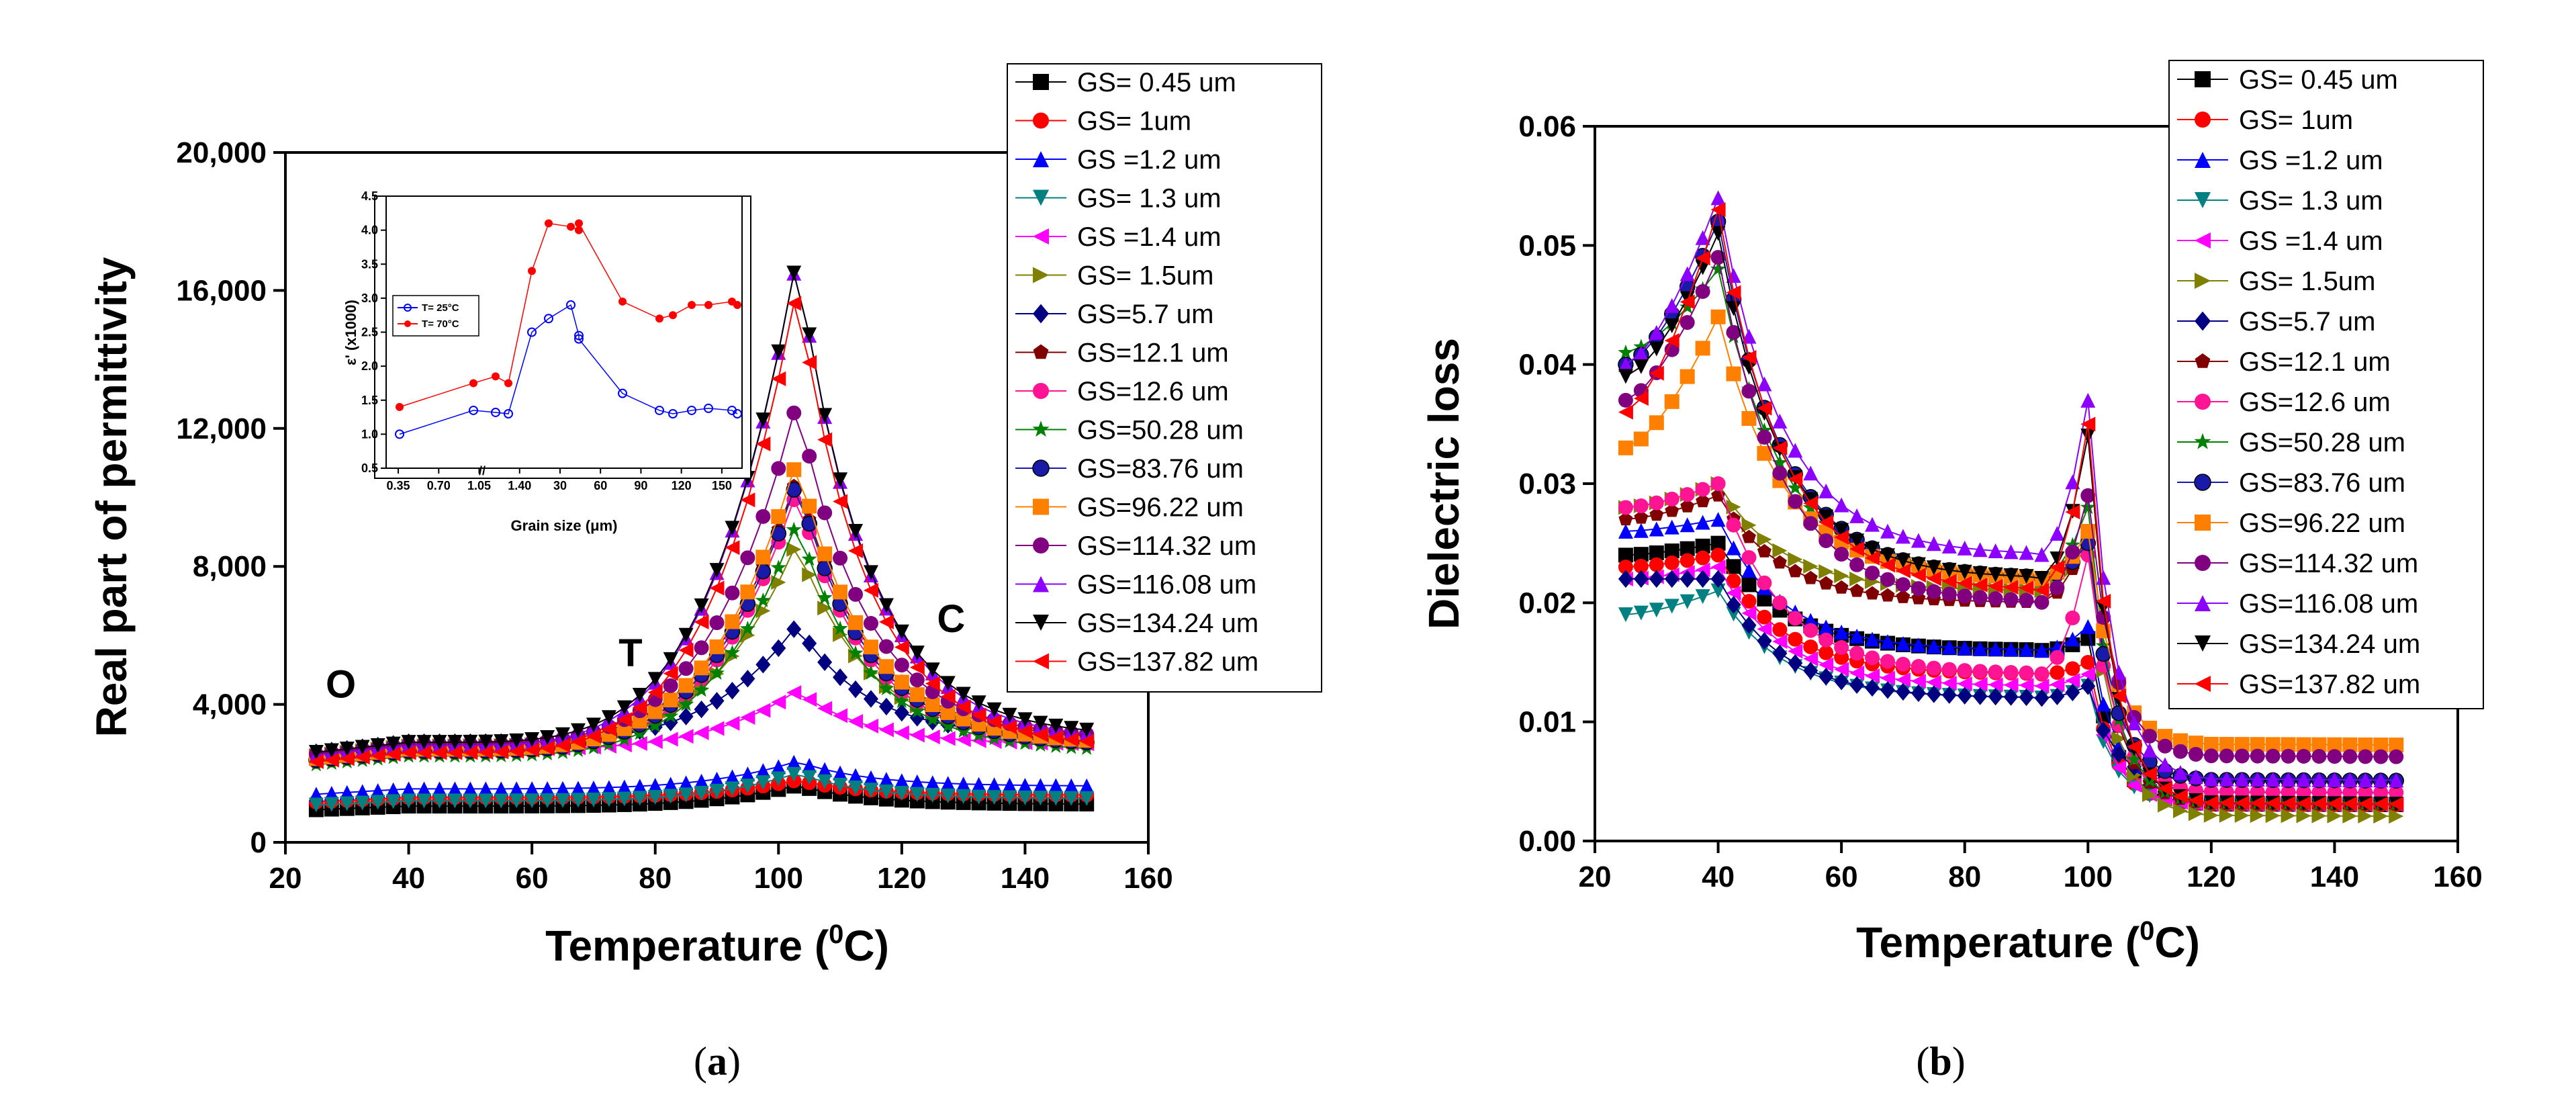  What do you see at coordinates (2315, 402) in the screenshot?
I see `panel-b-legend-label-8: GS=12.6 um` at bounding box center [2315, 402].